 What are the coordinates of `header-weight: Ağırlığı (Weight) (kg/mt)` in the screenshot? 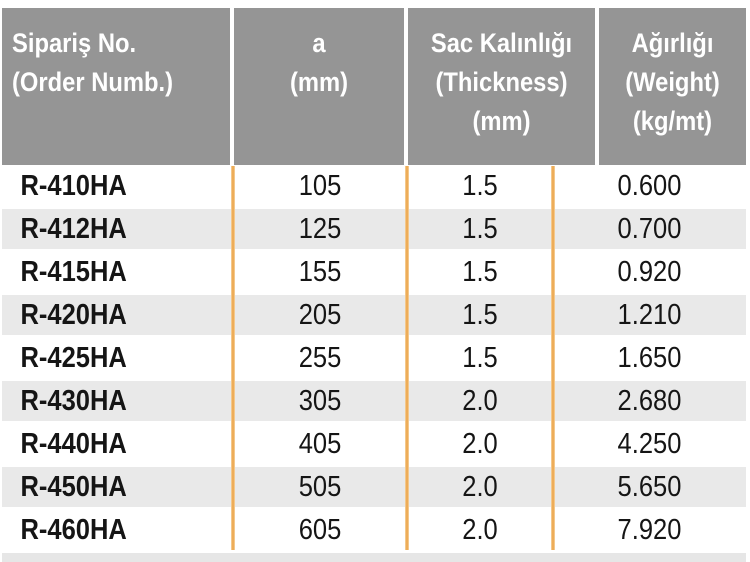 It's located at (672, 86).